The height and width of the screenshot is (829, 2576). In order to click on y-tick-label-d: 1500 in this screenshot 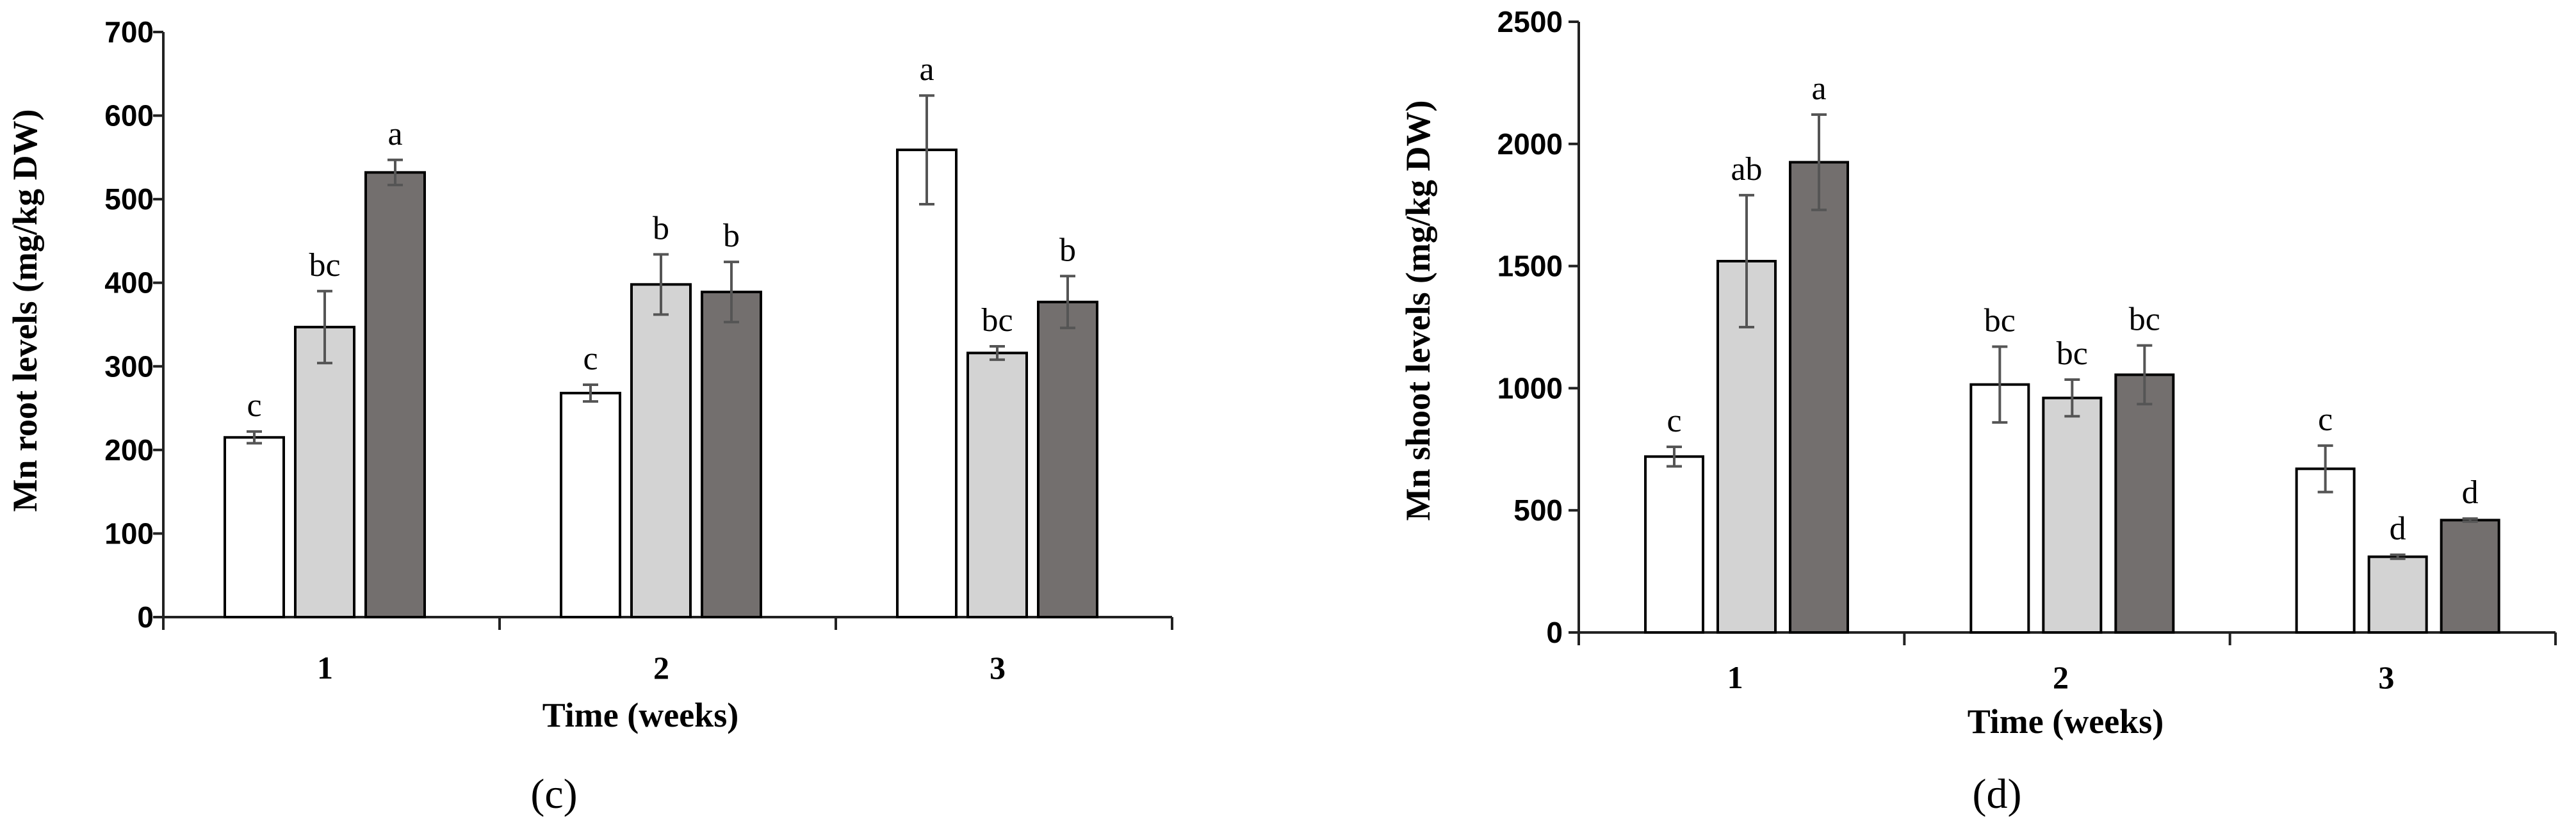, I will do `click(1530, 266)`.